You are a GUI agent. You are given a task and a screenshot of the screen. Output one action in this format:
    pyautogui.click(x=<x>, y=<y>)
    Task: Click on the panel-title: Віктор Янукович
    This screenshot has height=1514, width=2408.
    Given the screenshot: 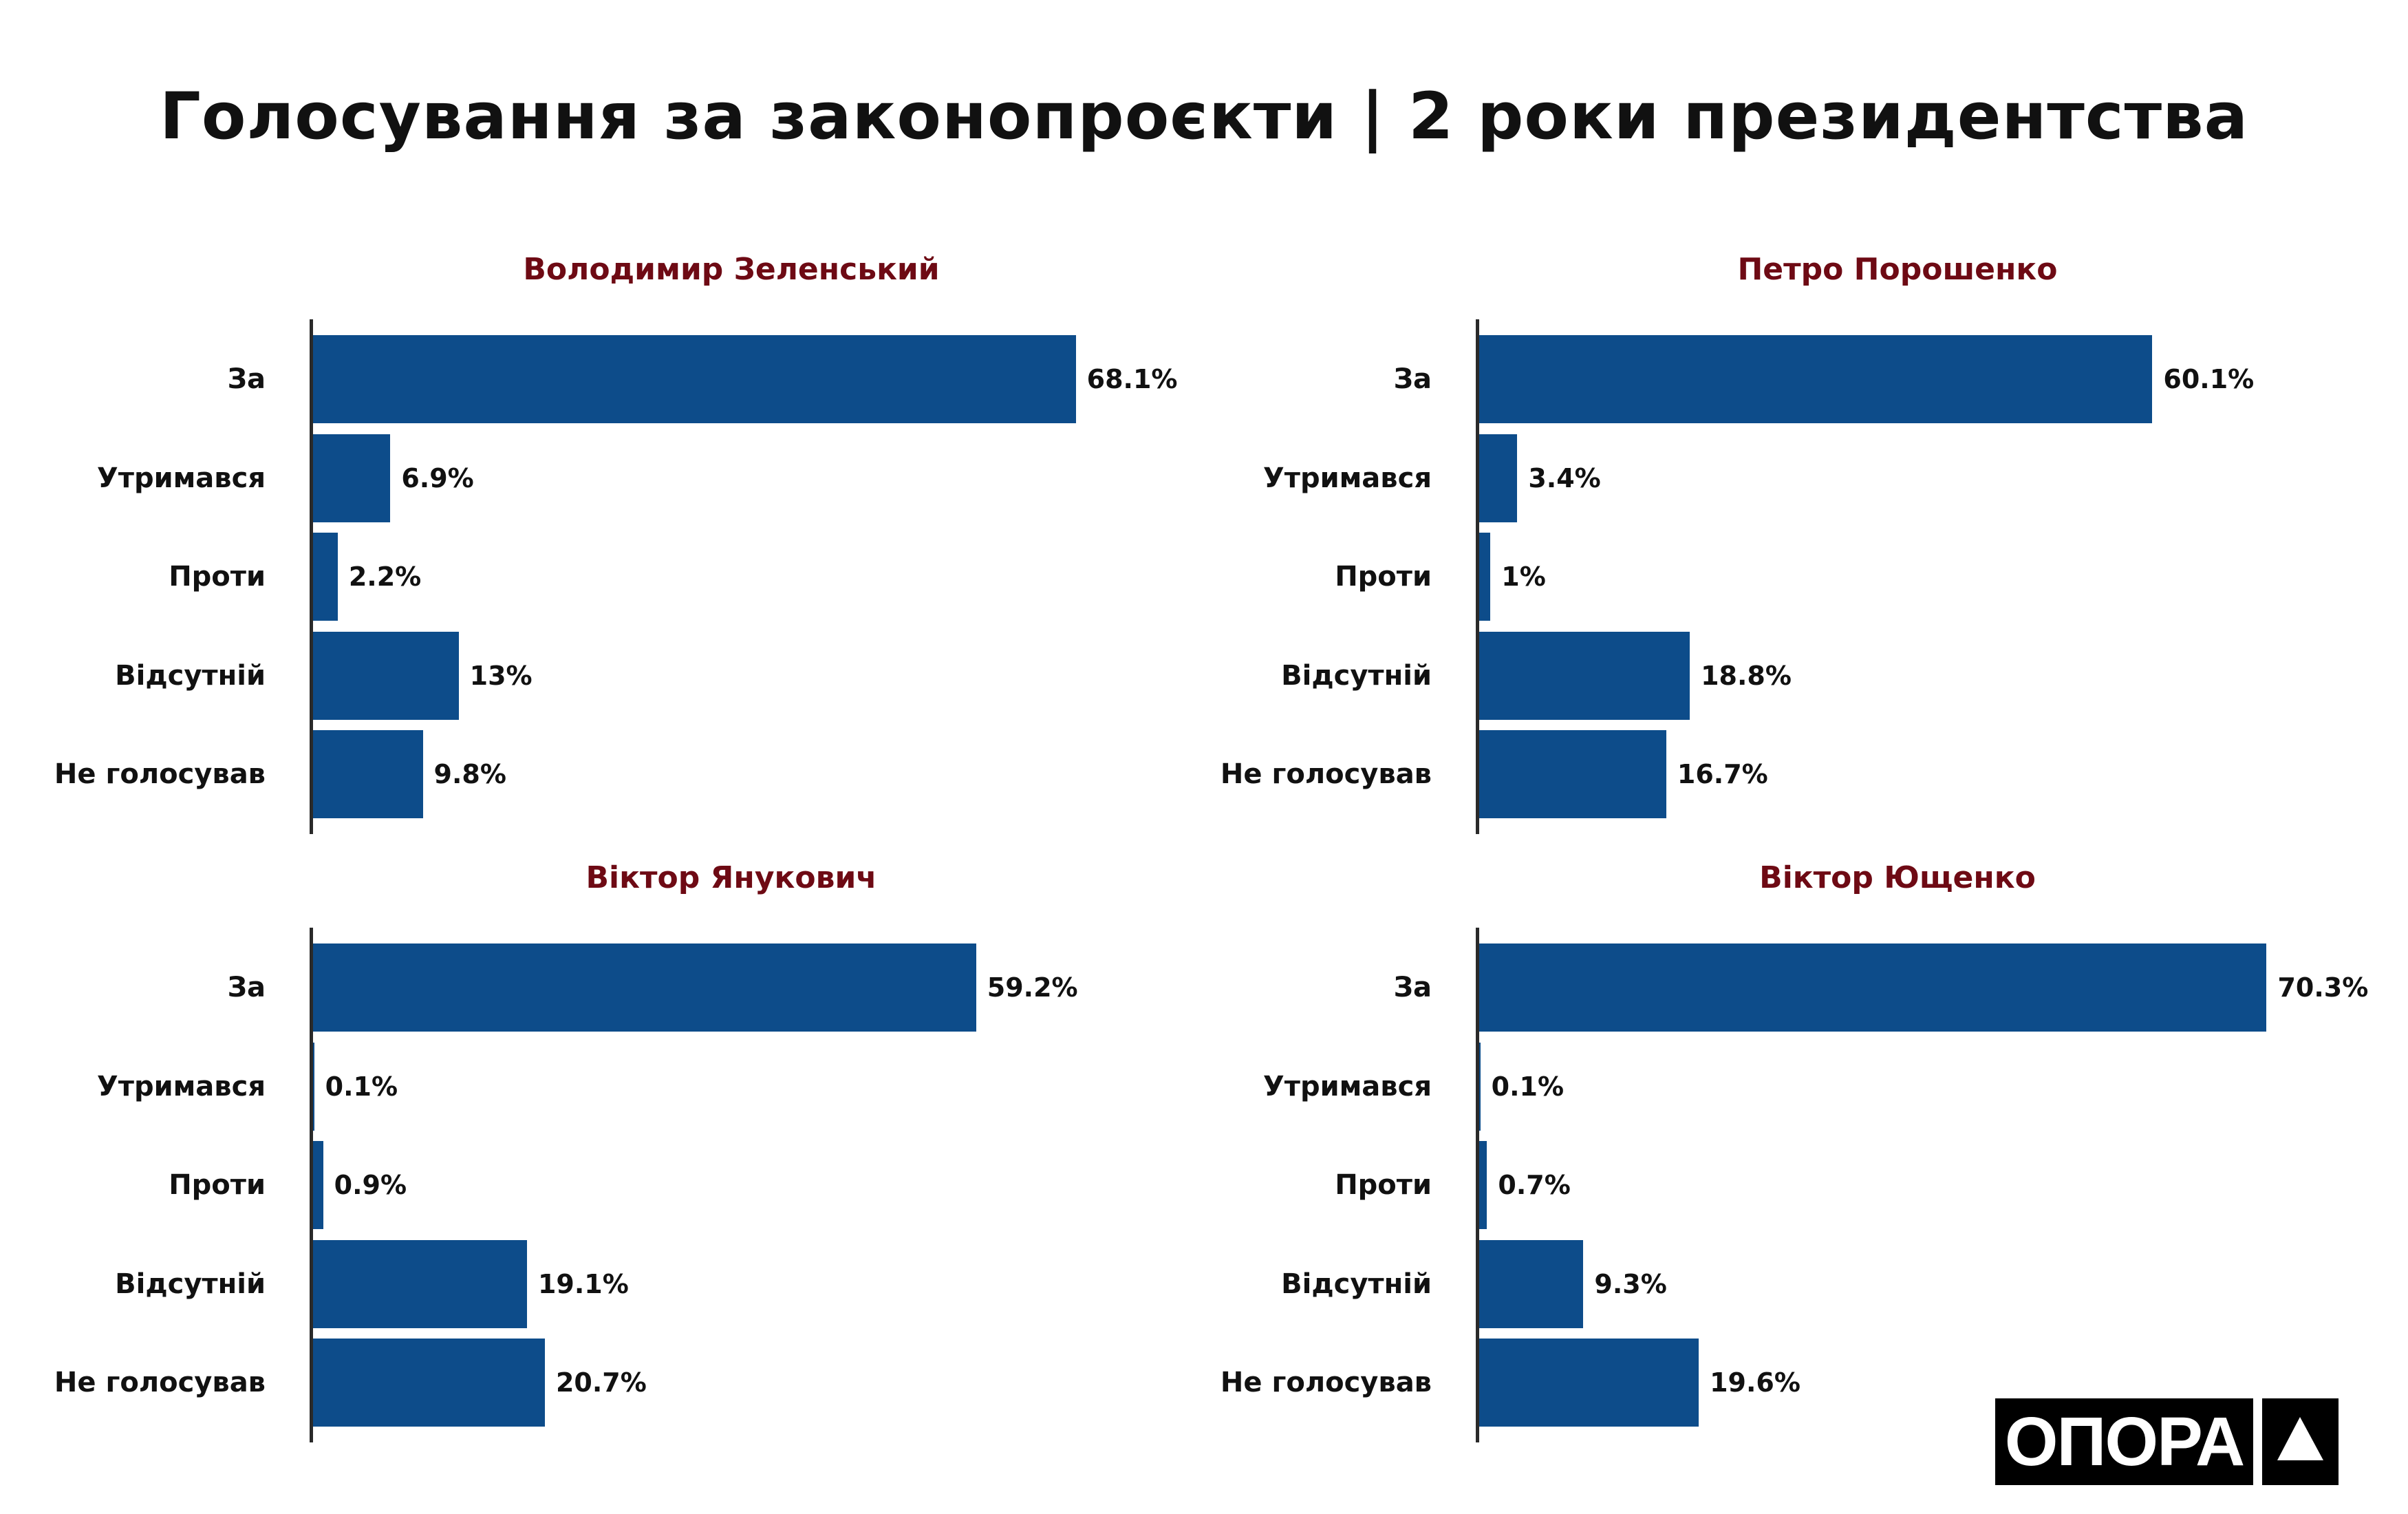 What is the action you would take?
    pyautogui.click(x=731, y=878)
    